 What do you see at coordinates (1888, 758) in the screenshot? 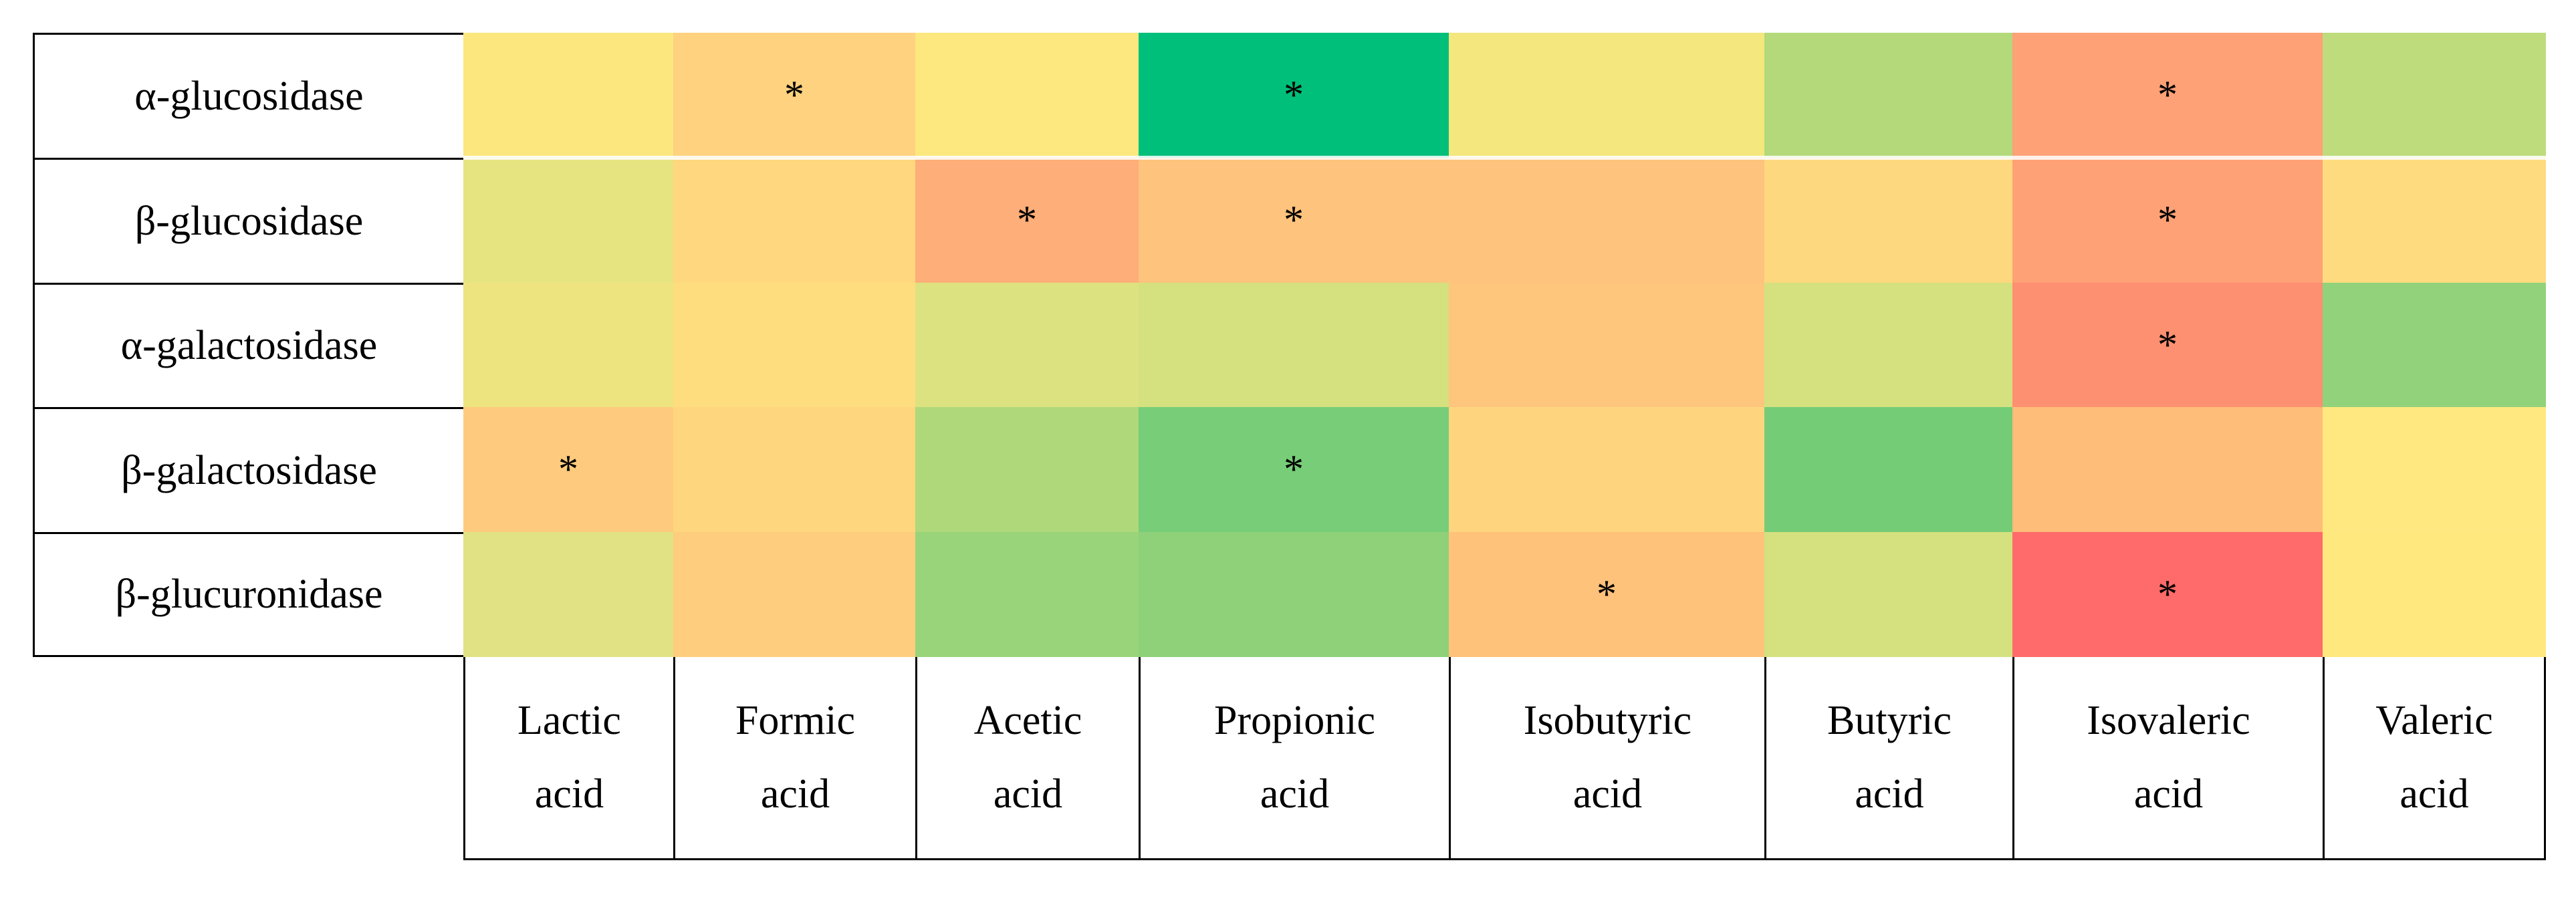
I see `column-label: Butyric acid` at bounding box center [1888, 758].